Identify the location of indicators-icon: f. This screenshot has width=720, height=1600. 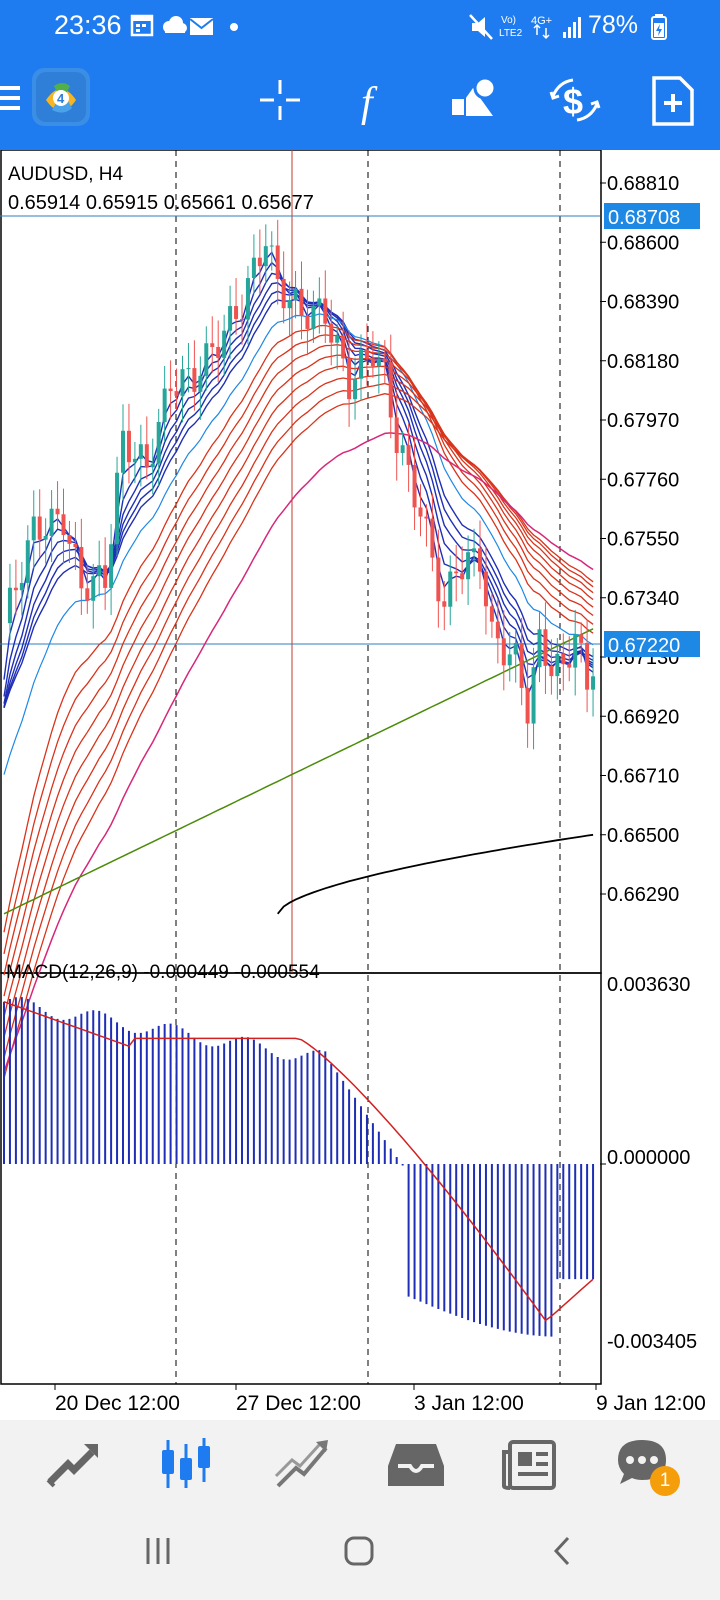
(375, 100).